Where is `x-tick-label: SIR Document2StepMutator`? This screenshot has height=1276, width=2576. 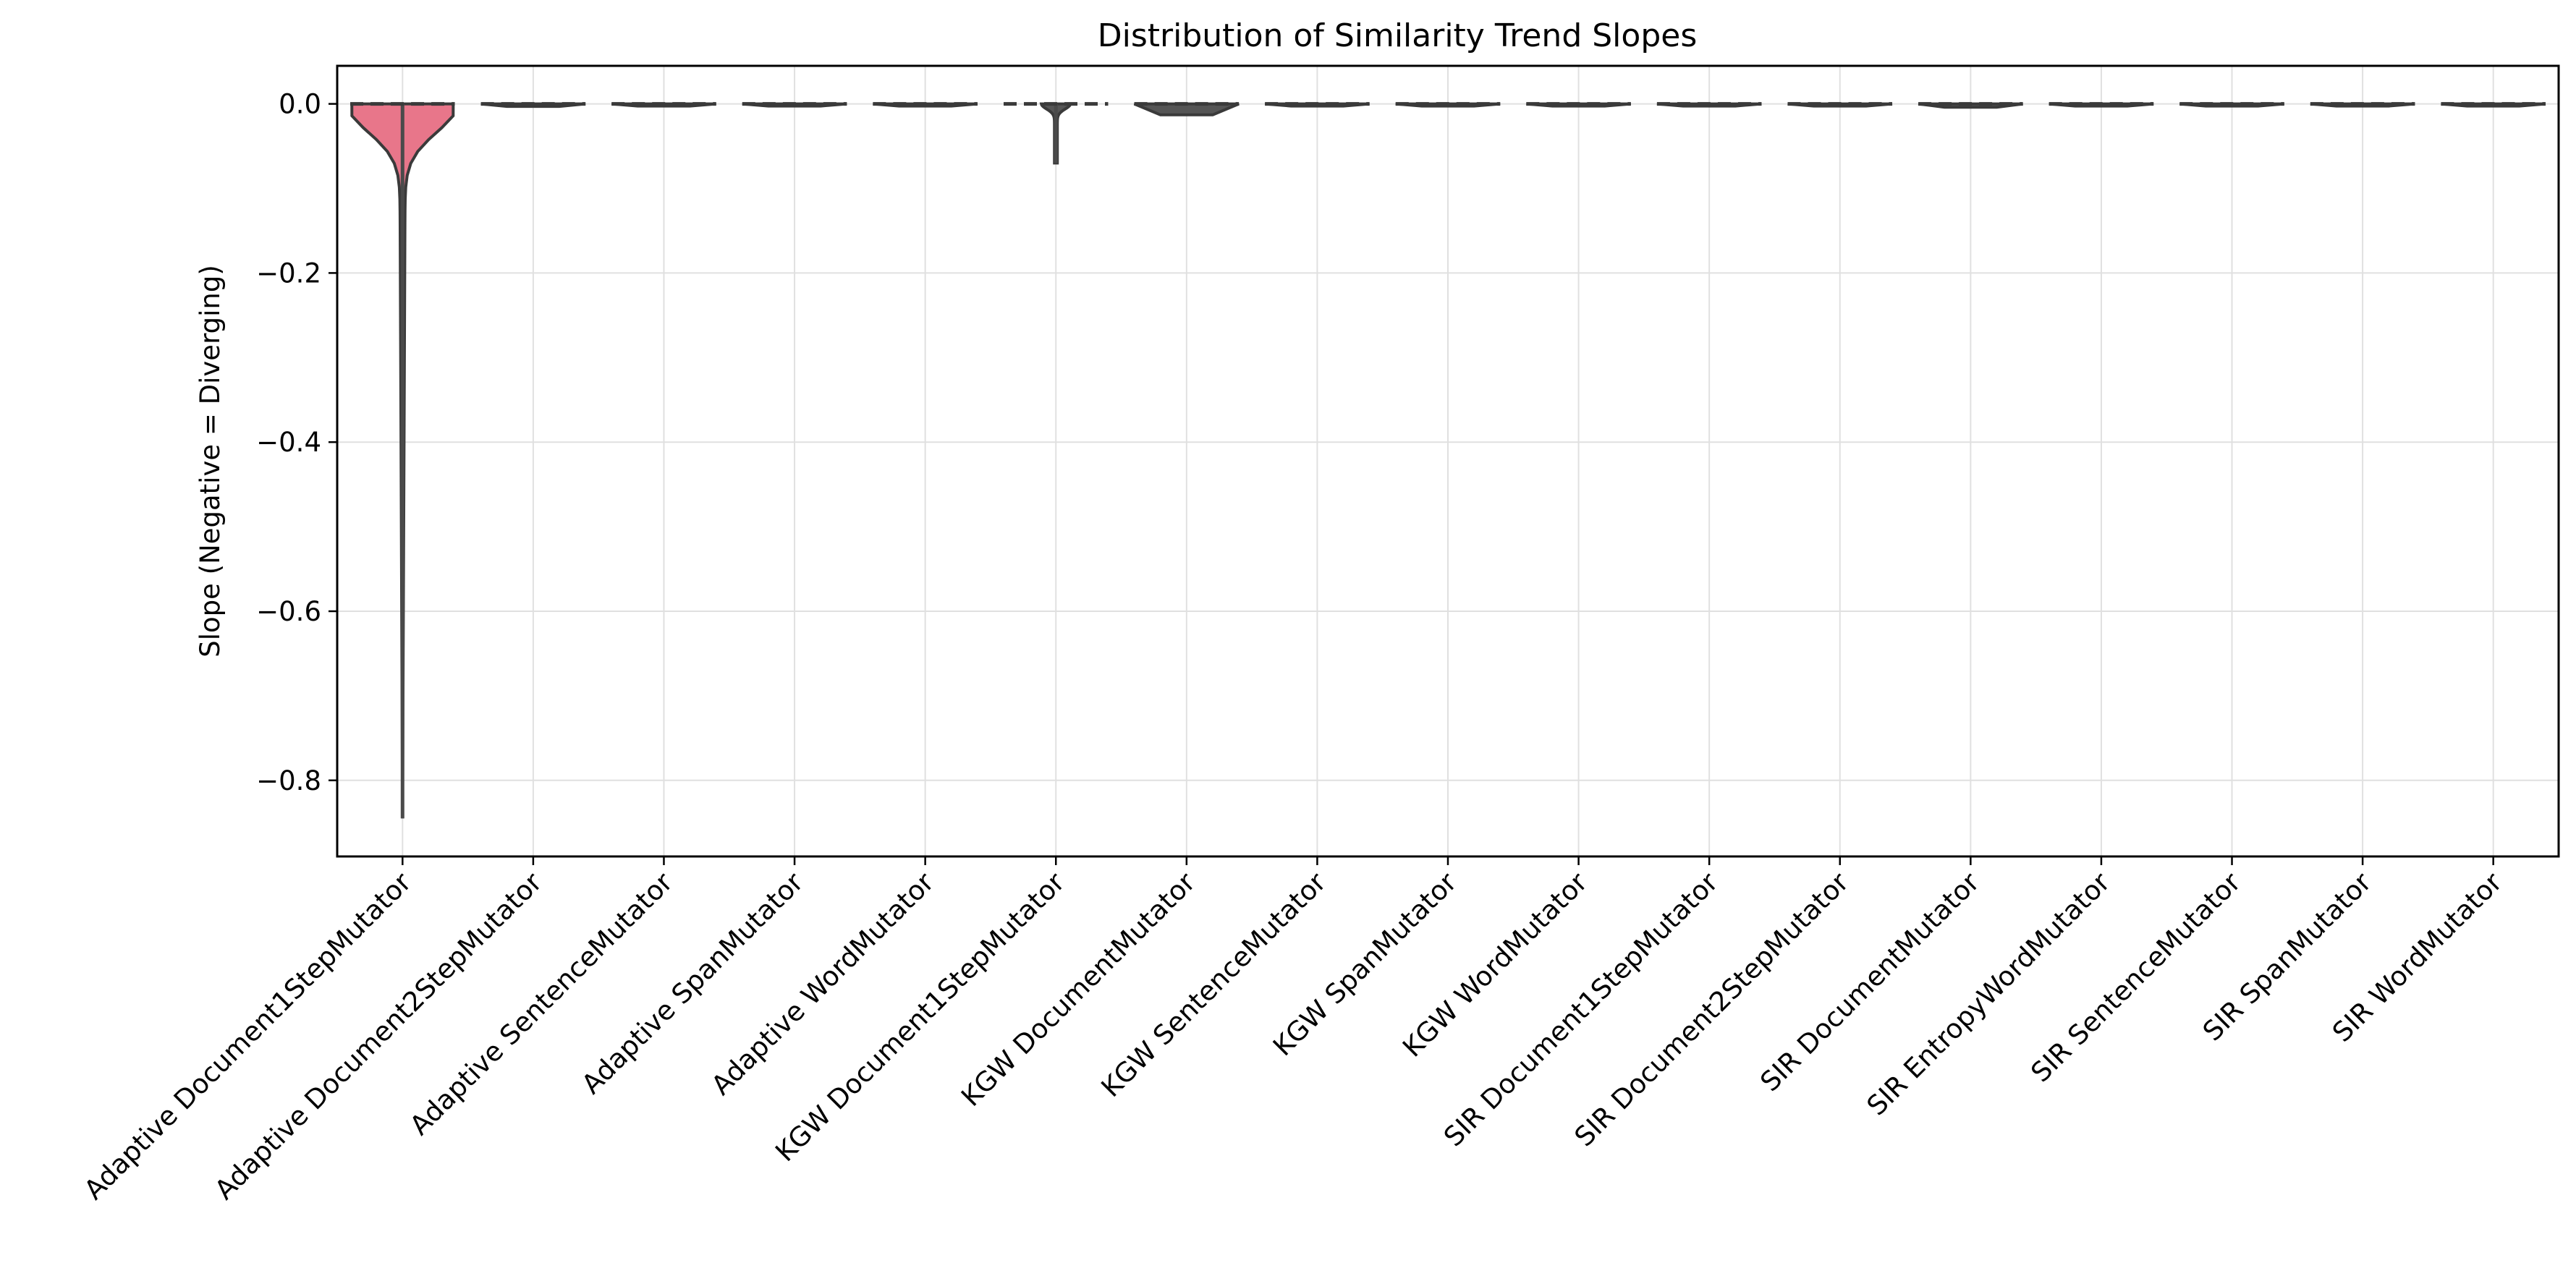
x-tick-label: SIR Document2StepMutator is located at coordinates (1712, 1009).